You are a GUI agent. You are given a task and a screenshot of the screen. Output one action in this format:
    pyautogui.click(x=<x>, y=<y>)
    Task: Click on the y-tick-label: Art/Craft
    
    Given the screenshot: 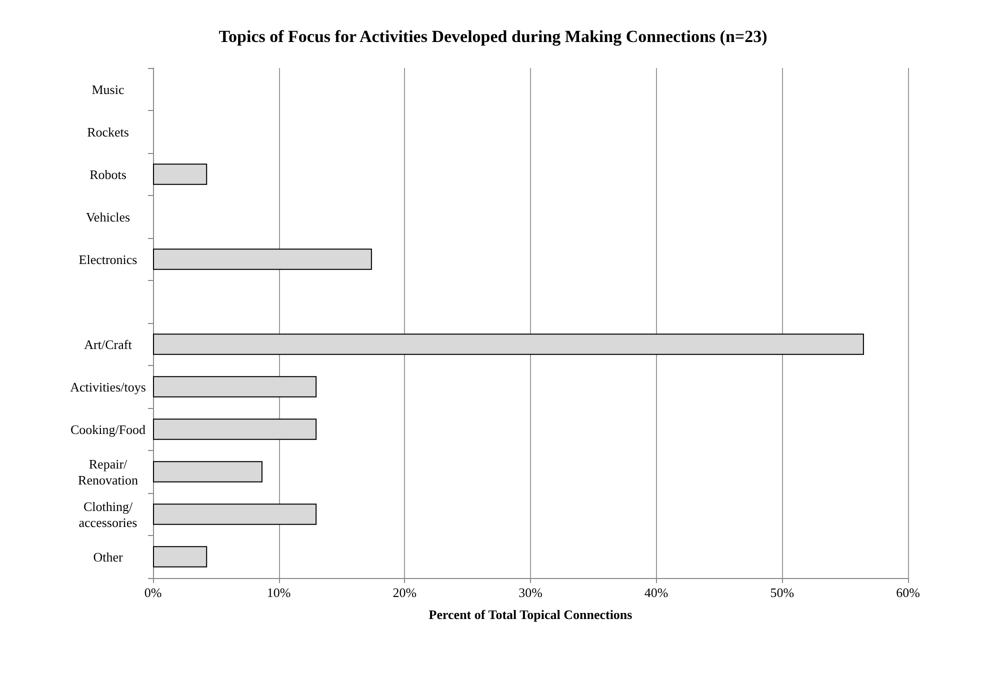 What is the action you would take?
    pyautogui.click(x=108, y=344)
    